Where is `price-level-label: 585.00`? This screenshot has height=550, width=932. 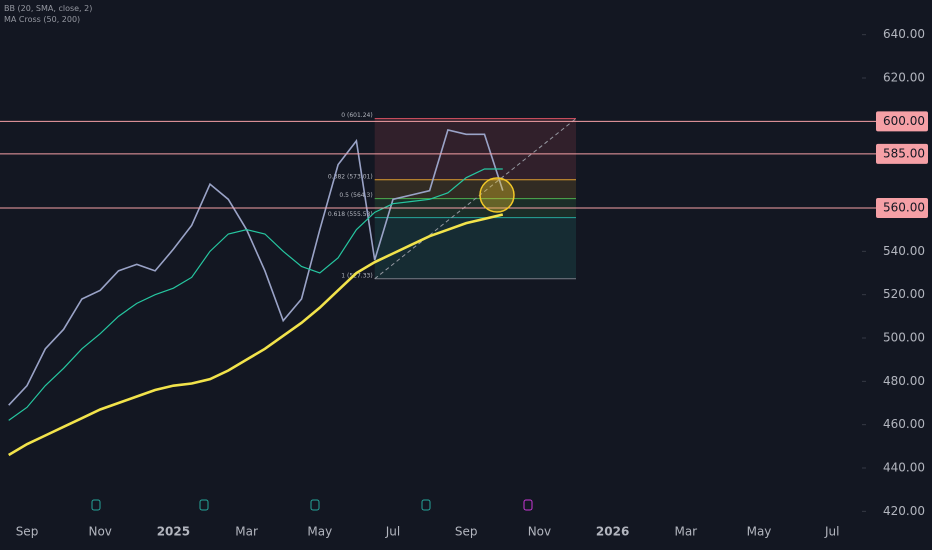
price-level-label: 585.00 is located at coordinates (904, 153).